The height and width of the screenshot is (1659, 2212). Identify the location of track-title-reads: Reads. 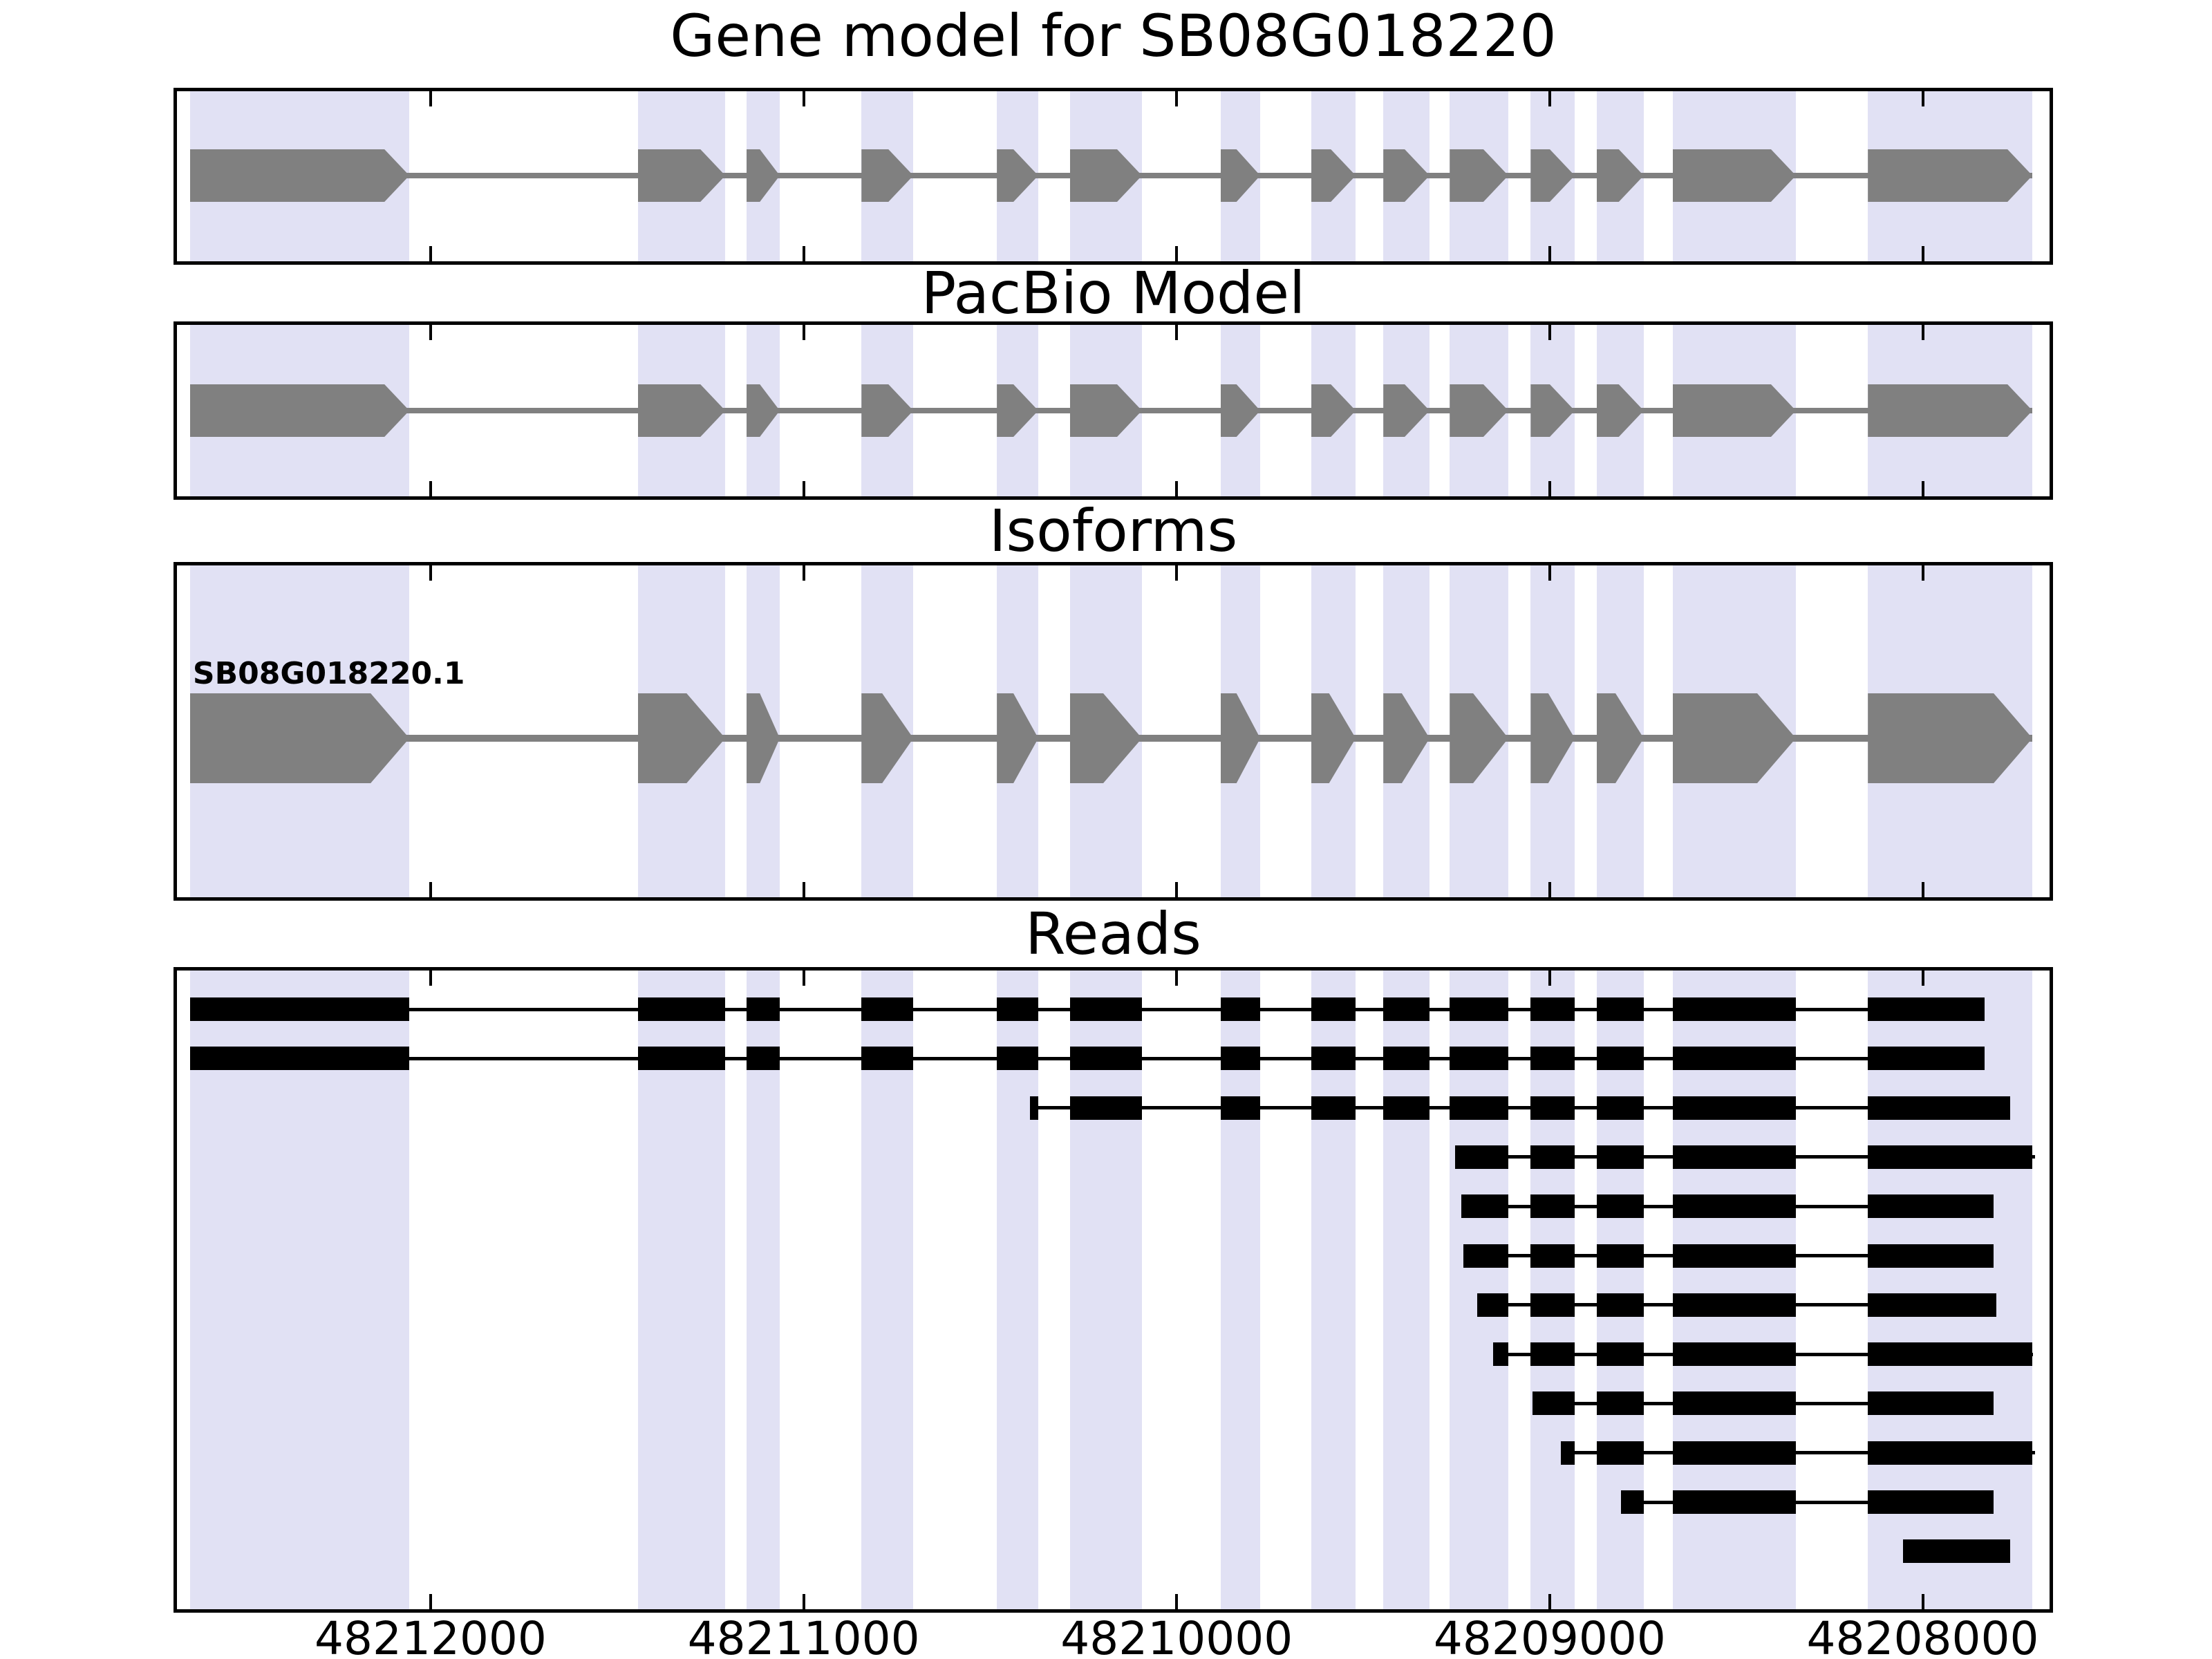
(1113, 934).